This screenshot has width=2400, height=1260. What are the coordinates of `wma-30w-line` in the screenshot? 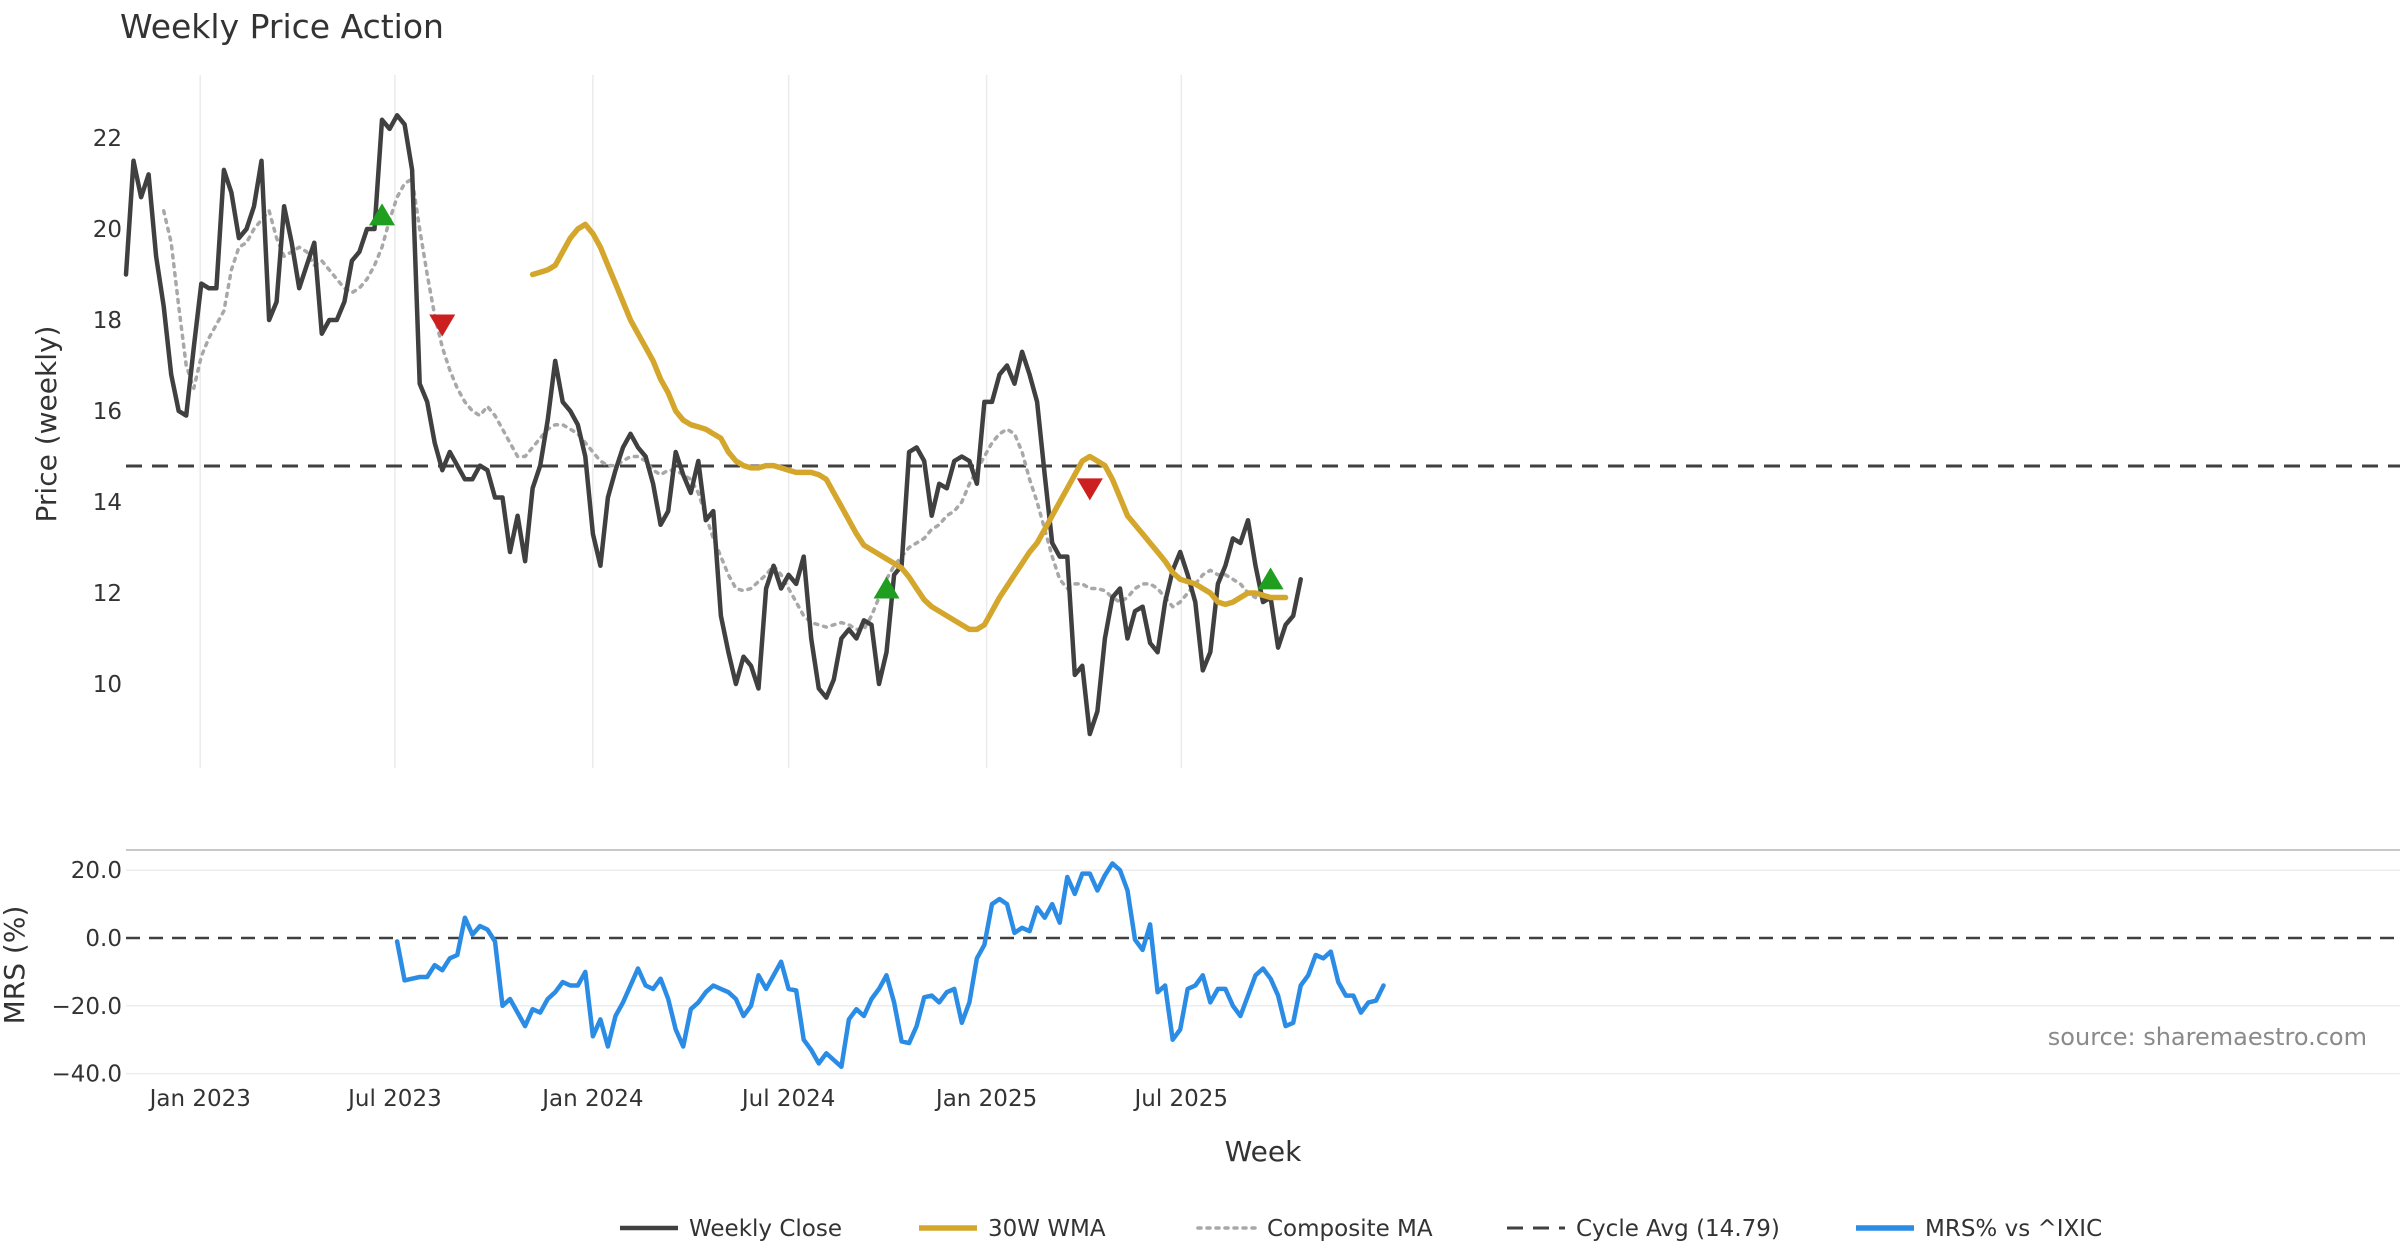 It's located at (909, 427).